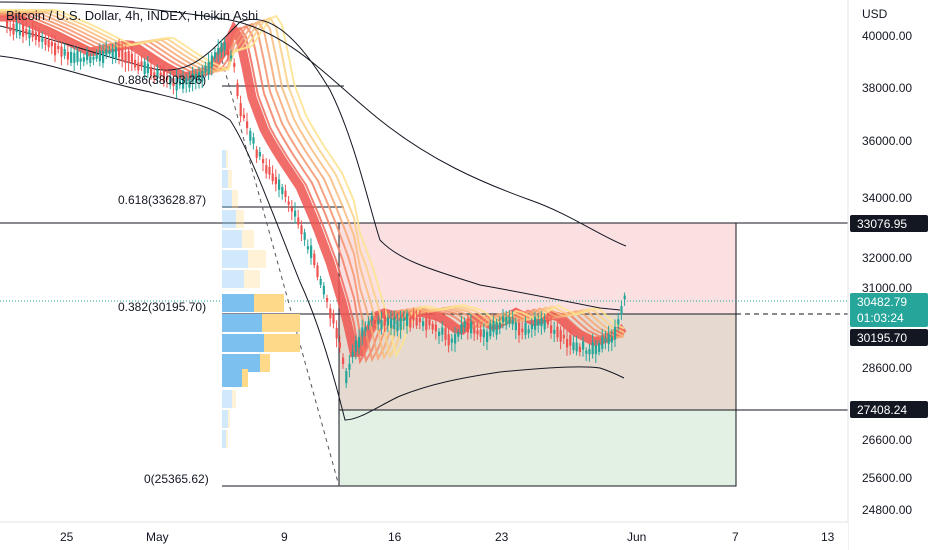 This screenshot has height=550, width=932. I want to click on time-axis-label: 23, so click(502, 537).